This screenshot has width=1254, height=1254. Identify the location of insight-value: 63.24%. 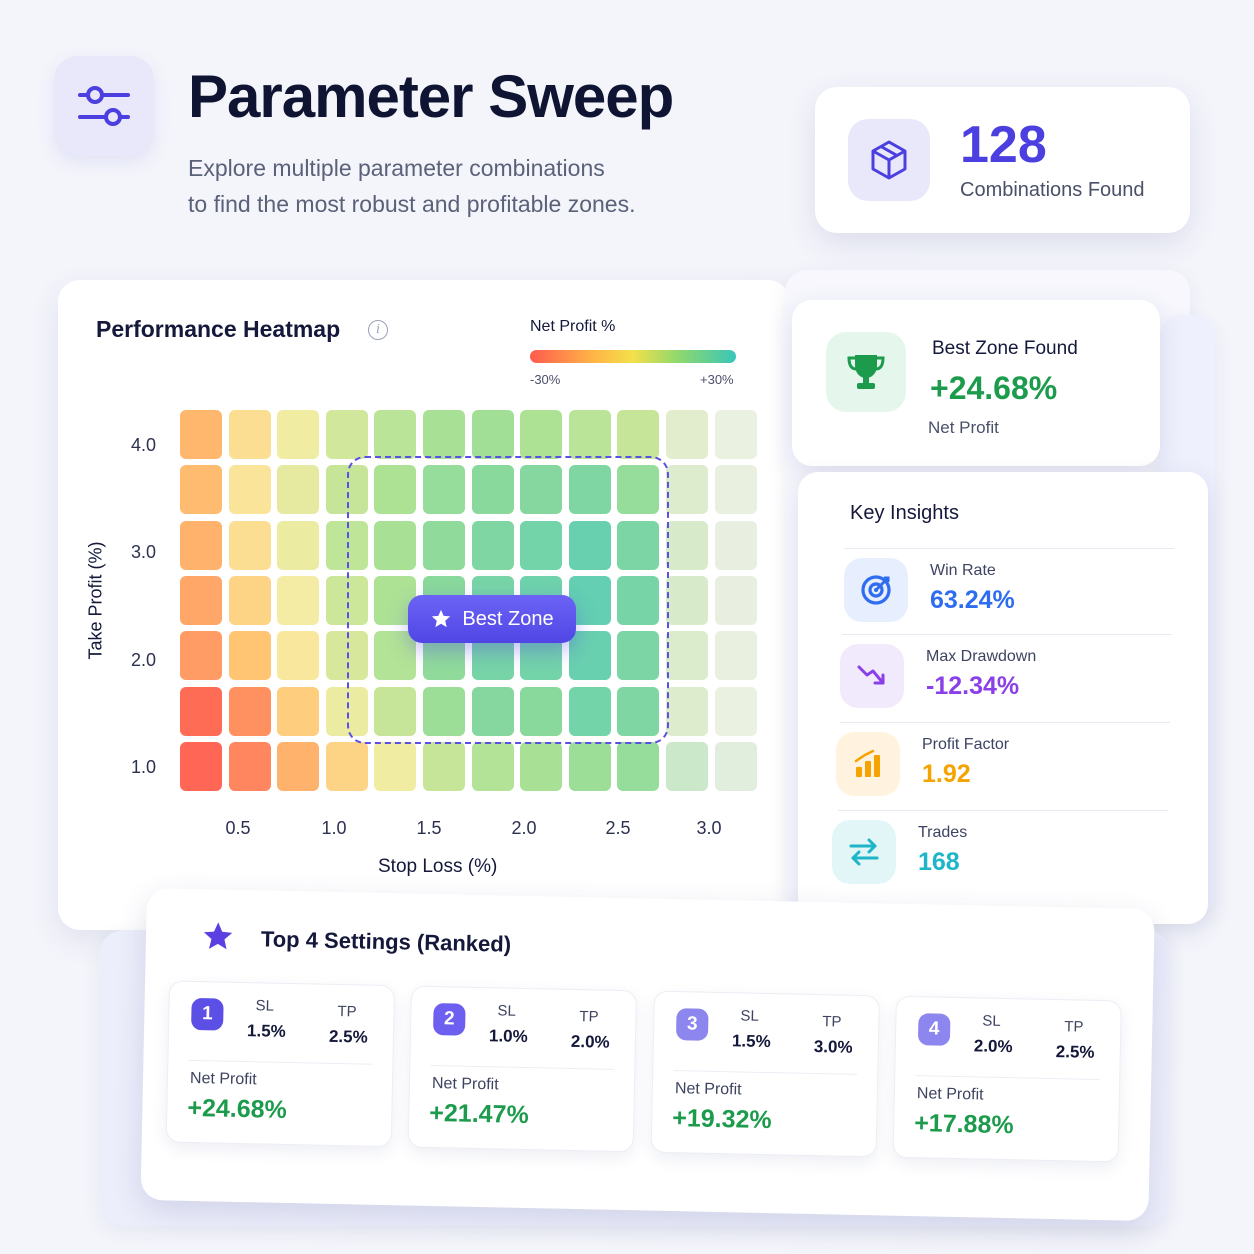
(972, 600).